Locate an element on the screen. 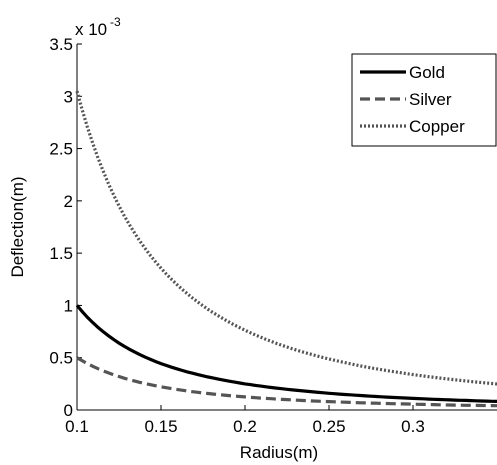 Image resolution: width=497 pixels, height=465 pixels. y-exponent-base: x 10 is located at coordinates (91, 29).